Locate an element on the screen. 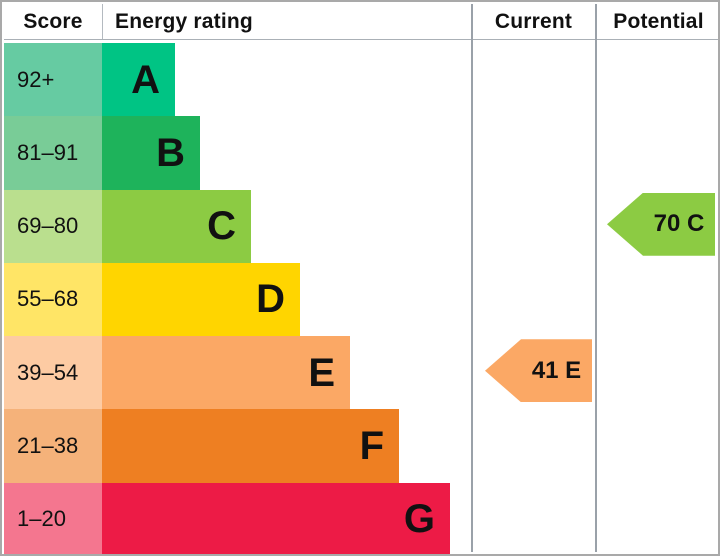 This screenshot has height=556, width=720. rating-bar: D is located at coordinates (201, 299).